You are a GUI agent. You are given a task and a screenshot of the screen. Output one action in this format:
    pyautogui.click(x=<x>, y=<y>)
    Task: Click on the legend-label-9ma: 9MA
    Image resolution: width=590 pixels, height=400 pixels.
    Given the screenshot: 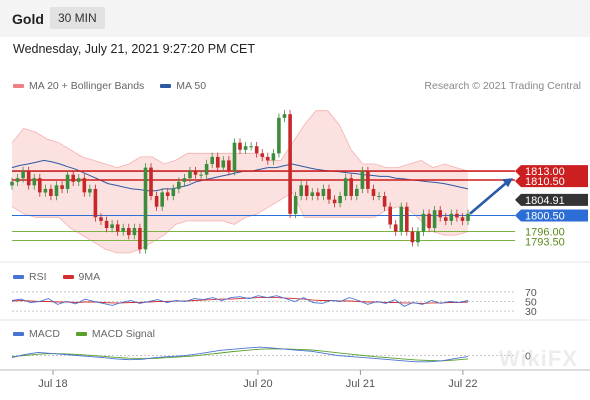 What is the action you would take?
    pyautogui.click(x=89, y=277)
    